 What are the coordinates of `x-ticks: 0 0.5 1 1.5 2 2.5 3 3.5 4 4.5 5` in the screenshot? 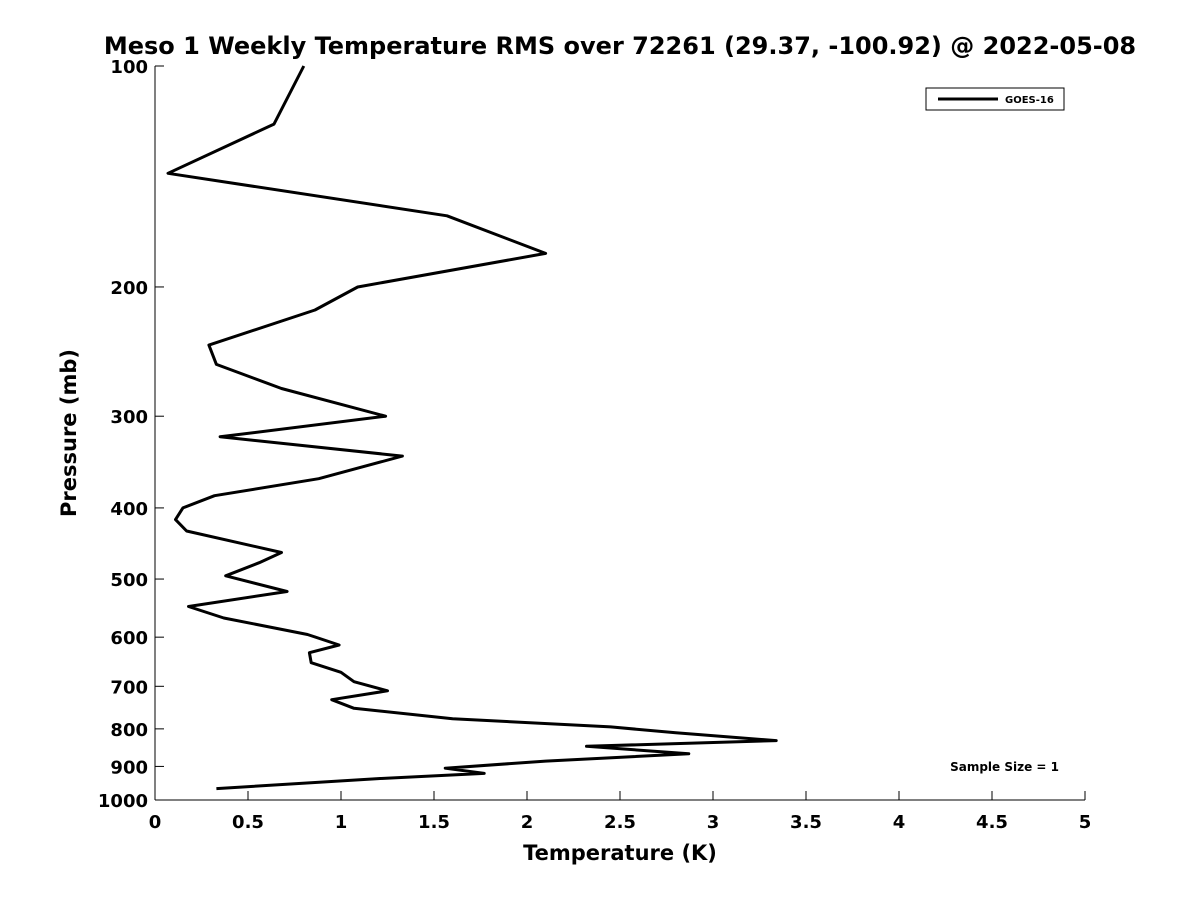 It's located at (620, 812).